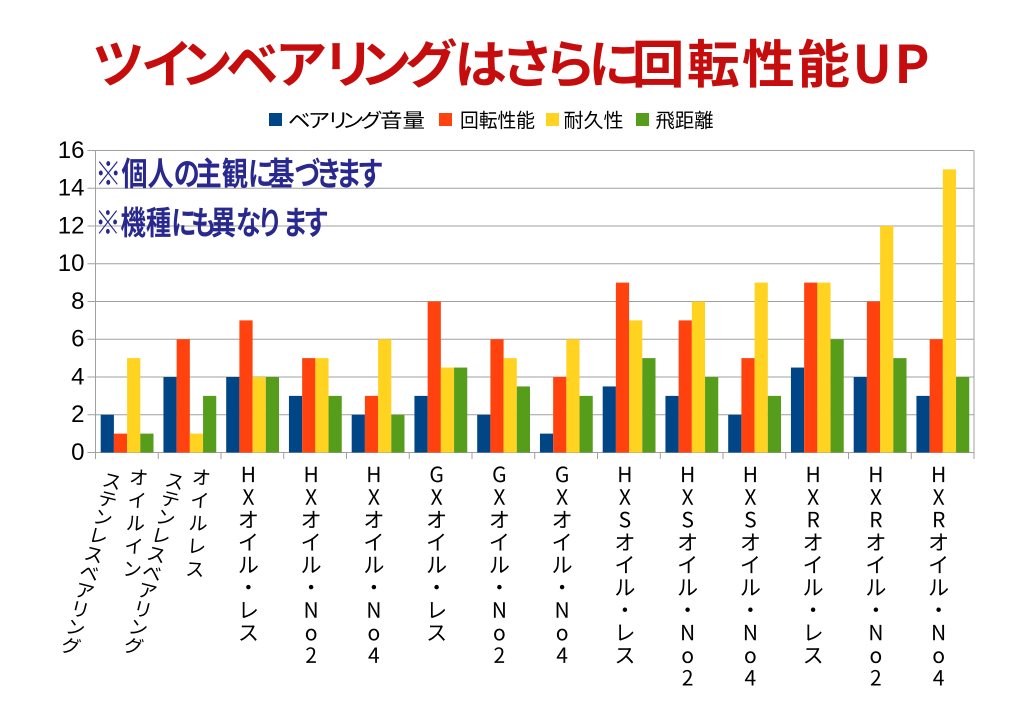 Image resolution: width=1009 pixels, height=705 pixels. I want to click on svg-text: 8, so click(77, 301).